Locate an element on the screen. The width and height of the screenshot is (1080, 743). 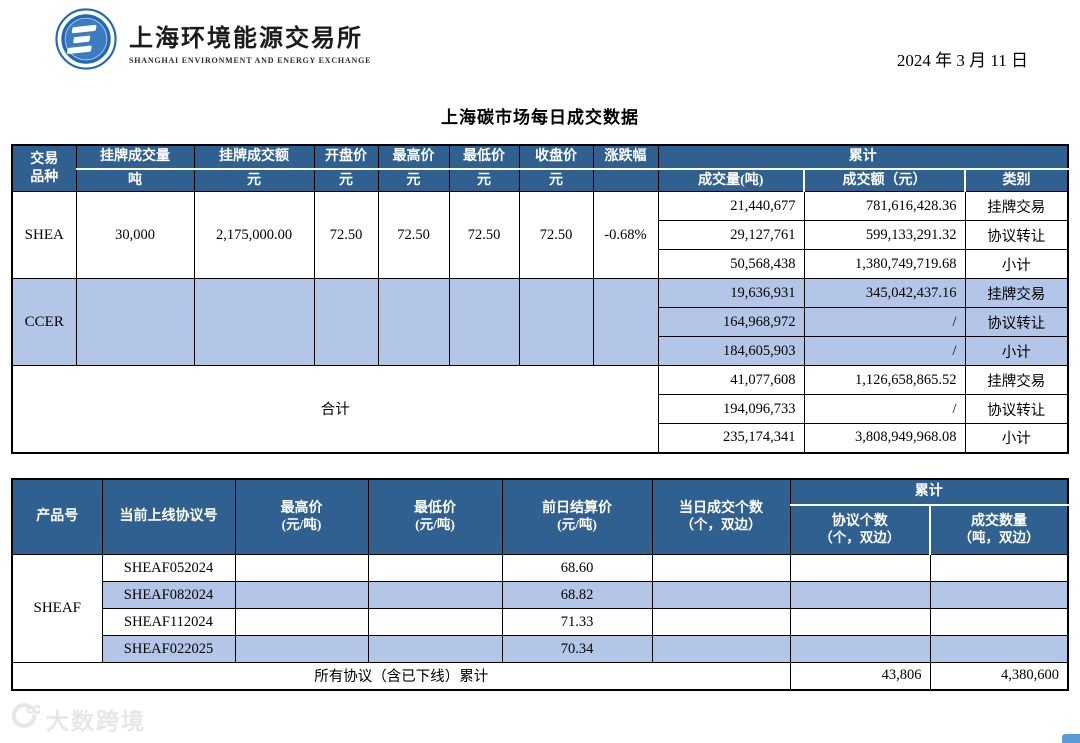
shea-cum-amount: 1,380,749,719.68 is located at coordinates (884, 264).